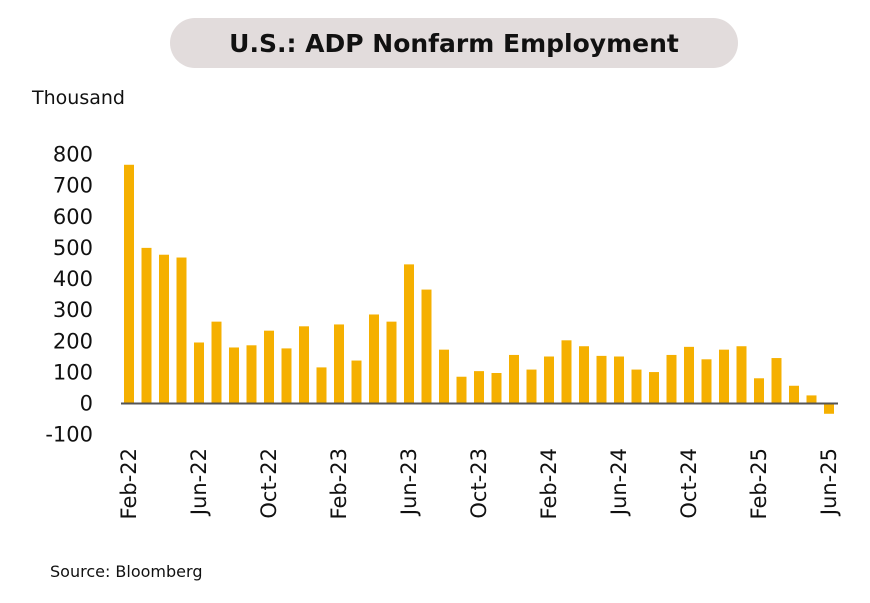 The image size is (870, 603). What do you see at coordinates (339, 483) in the screenshot?
I see `x-tick-label: Feb-23` at bounding box center [339, 483].